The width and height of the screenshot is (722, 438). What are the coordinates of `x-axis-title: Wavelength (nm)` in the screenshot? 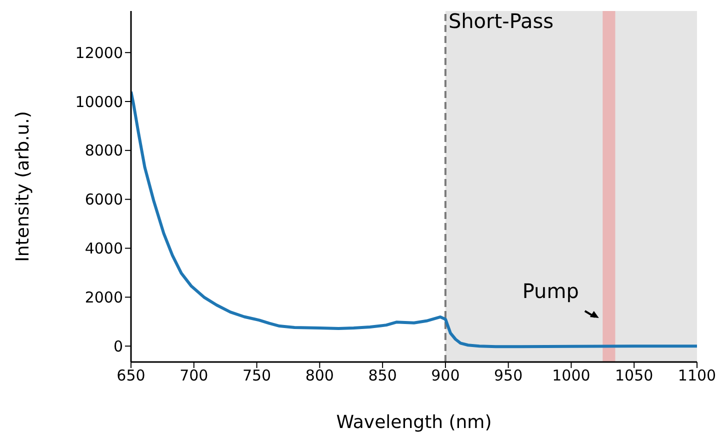 It's located at (414, 422).